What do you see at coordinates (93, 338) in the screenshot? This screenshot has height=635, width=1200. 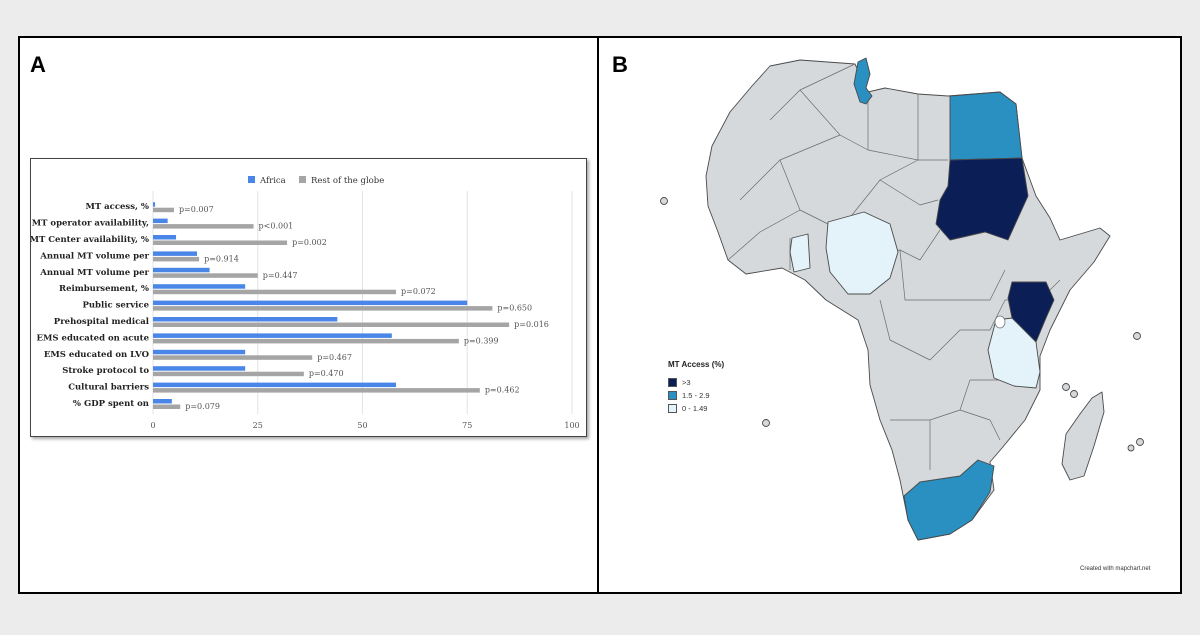 I see `category-label: EMS educated on acute` at bounding box center [93, 338].